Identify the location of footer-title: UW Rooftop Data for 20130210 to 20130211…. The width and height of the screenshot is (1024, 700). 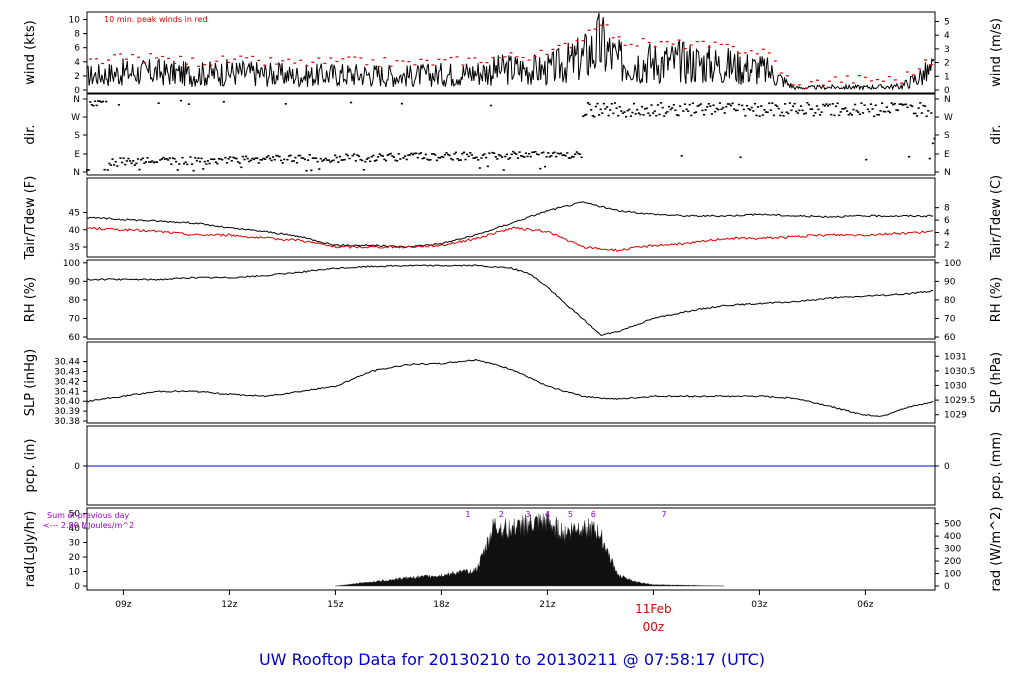
(512, 659).